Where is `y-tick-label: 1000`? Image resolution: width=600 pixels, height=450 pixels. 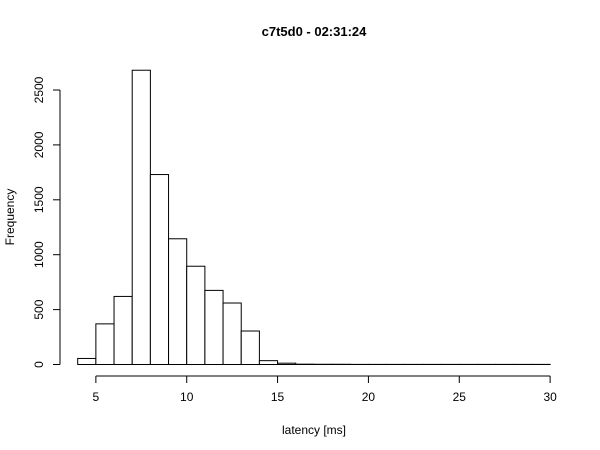 y-tick-label: 1000 is located at coordinates (39, 254).